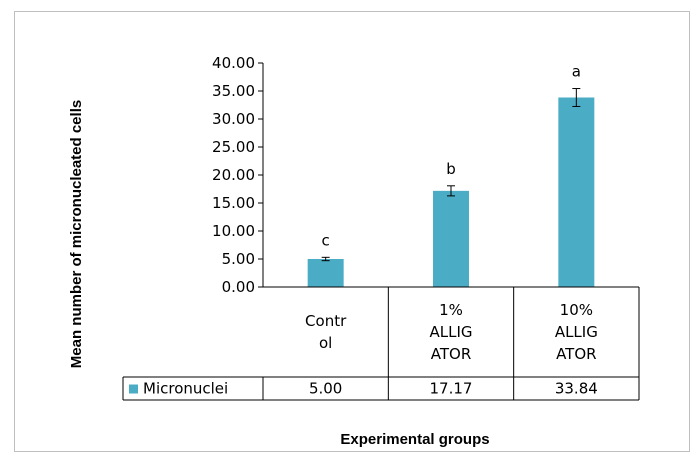  Describe the element at coordinates (451, 389) in the screenshot. I see `table-value-cell: 17.17` at that location.